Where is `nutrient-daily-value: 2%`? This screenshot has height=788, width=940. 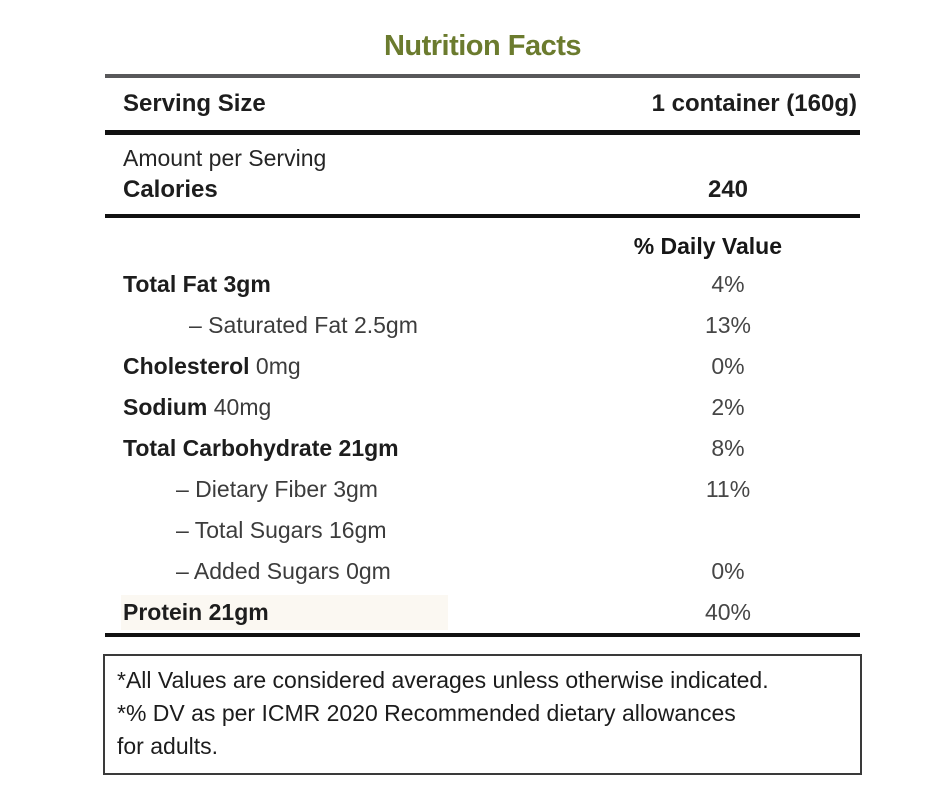 nutrient-daily-value: 2% is located at coordinates (728, 407).